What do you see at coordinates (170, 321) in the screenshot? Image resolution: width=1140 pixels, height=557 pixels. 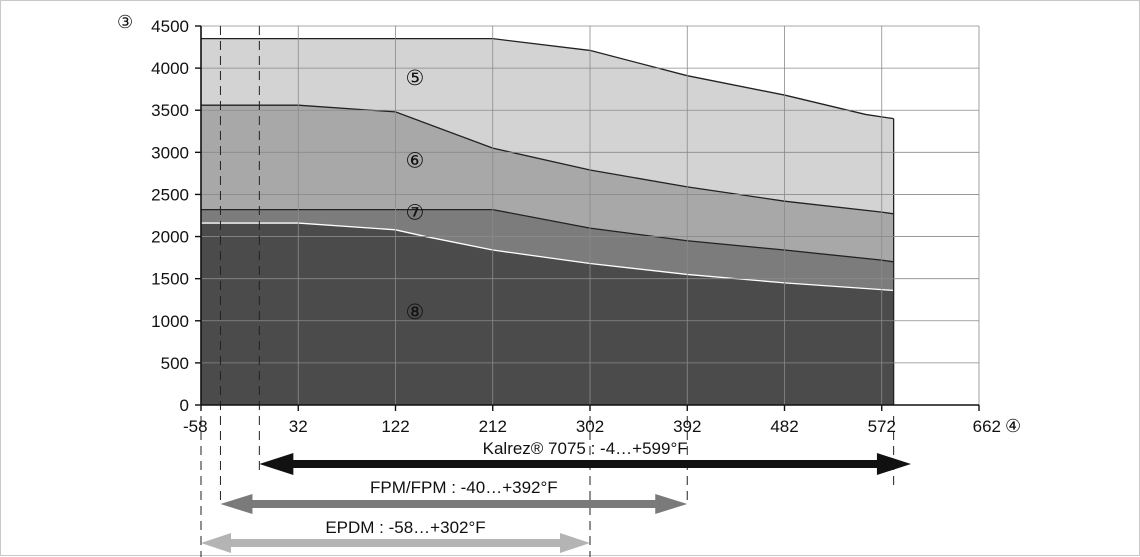 I see `y-tick-label: 1000` at bounding box center [170, 321].